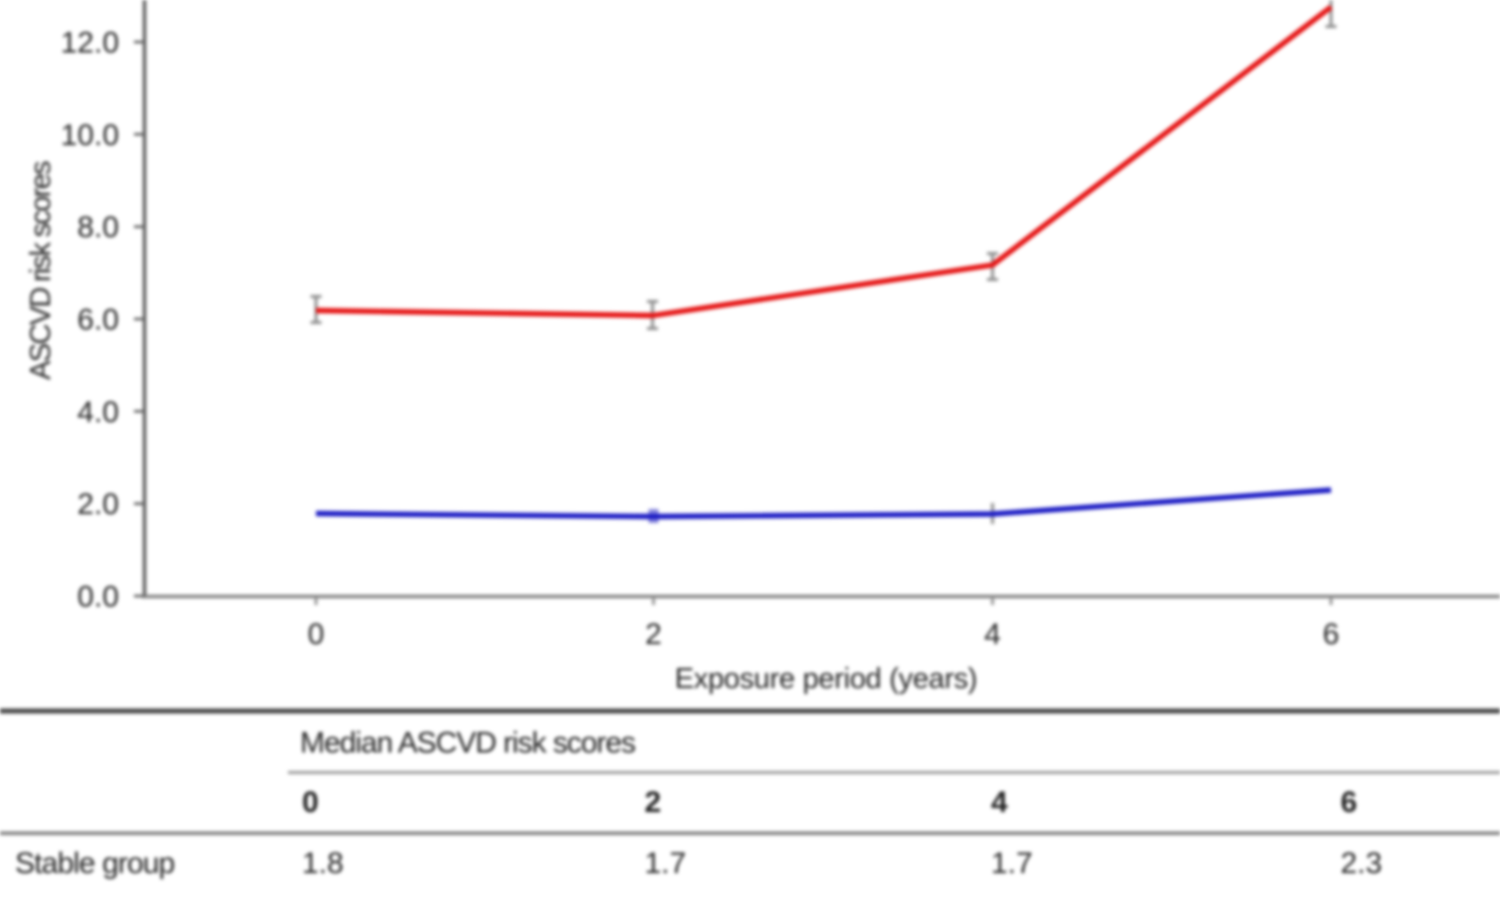 The height and width of the screenshot is (901, 1500). I want to click on svg-text: 8.0, so click(98, 227).